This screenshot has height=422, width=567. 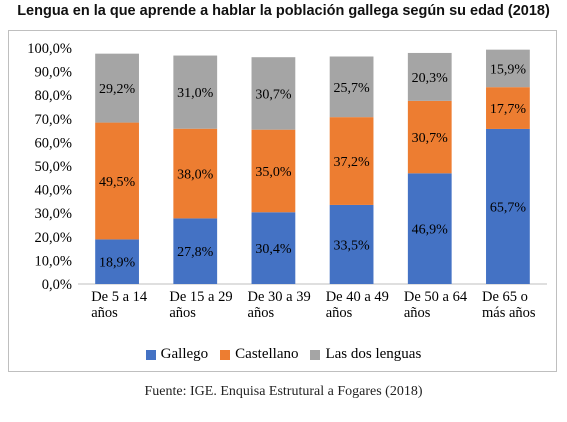 I want to click on data-label: 15,9%, so click(x=508, y=69).